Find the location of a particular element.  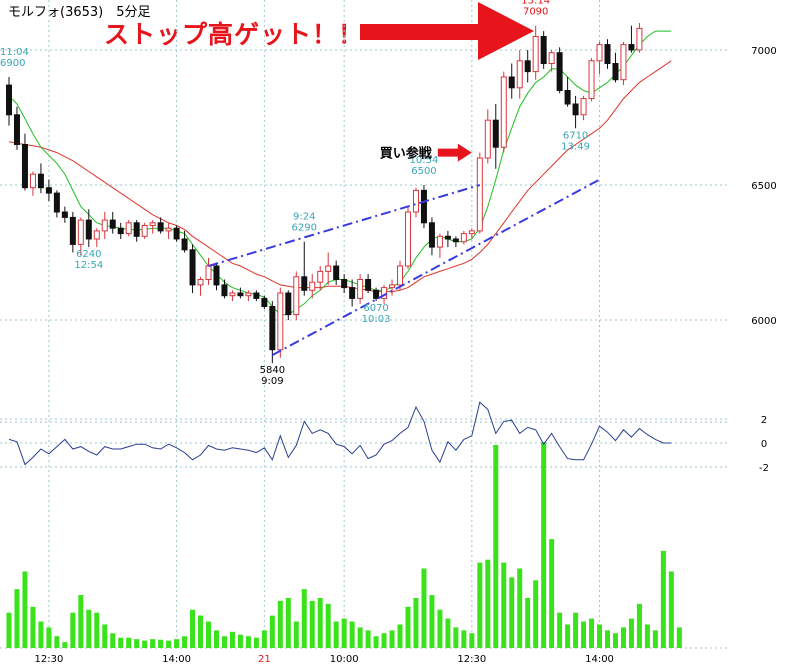

annotation-high-924: 9:24 6290 is located at coordinates (304, 223).